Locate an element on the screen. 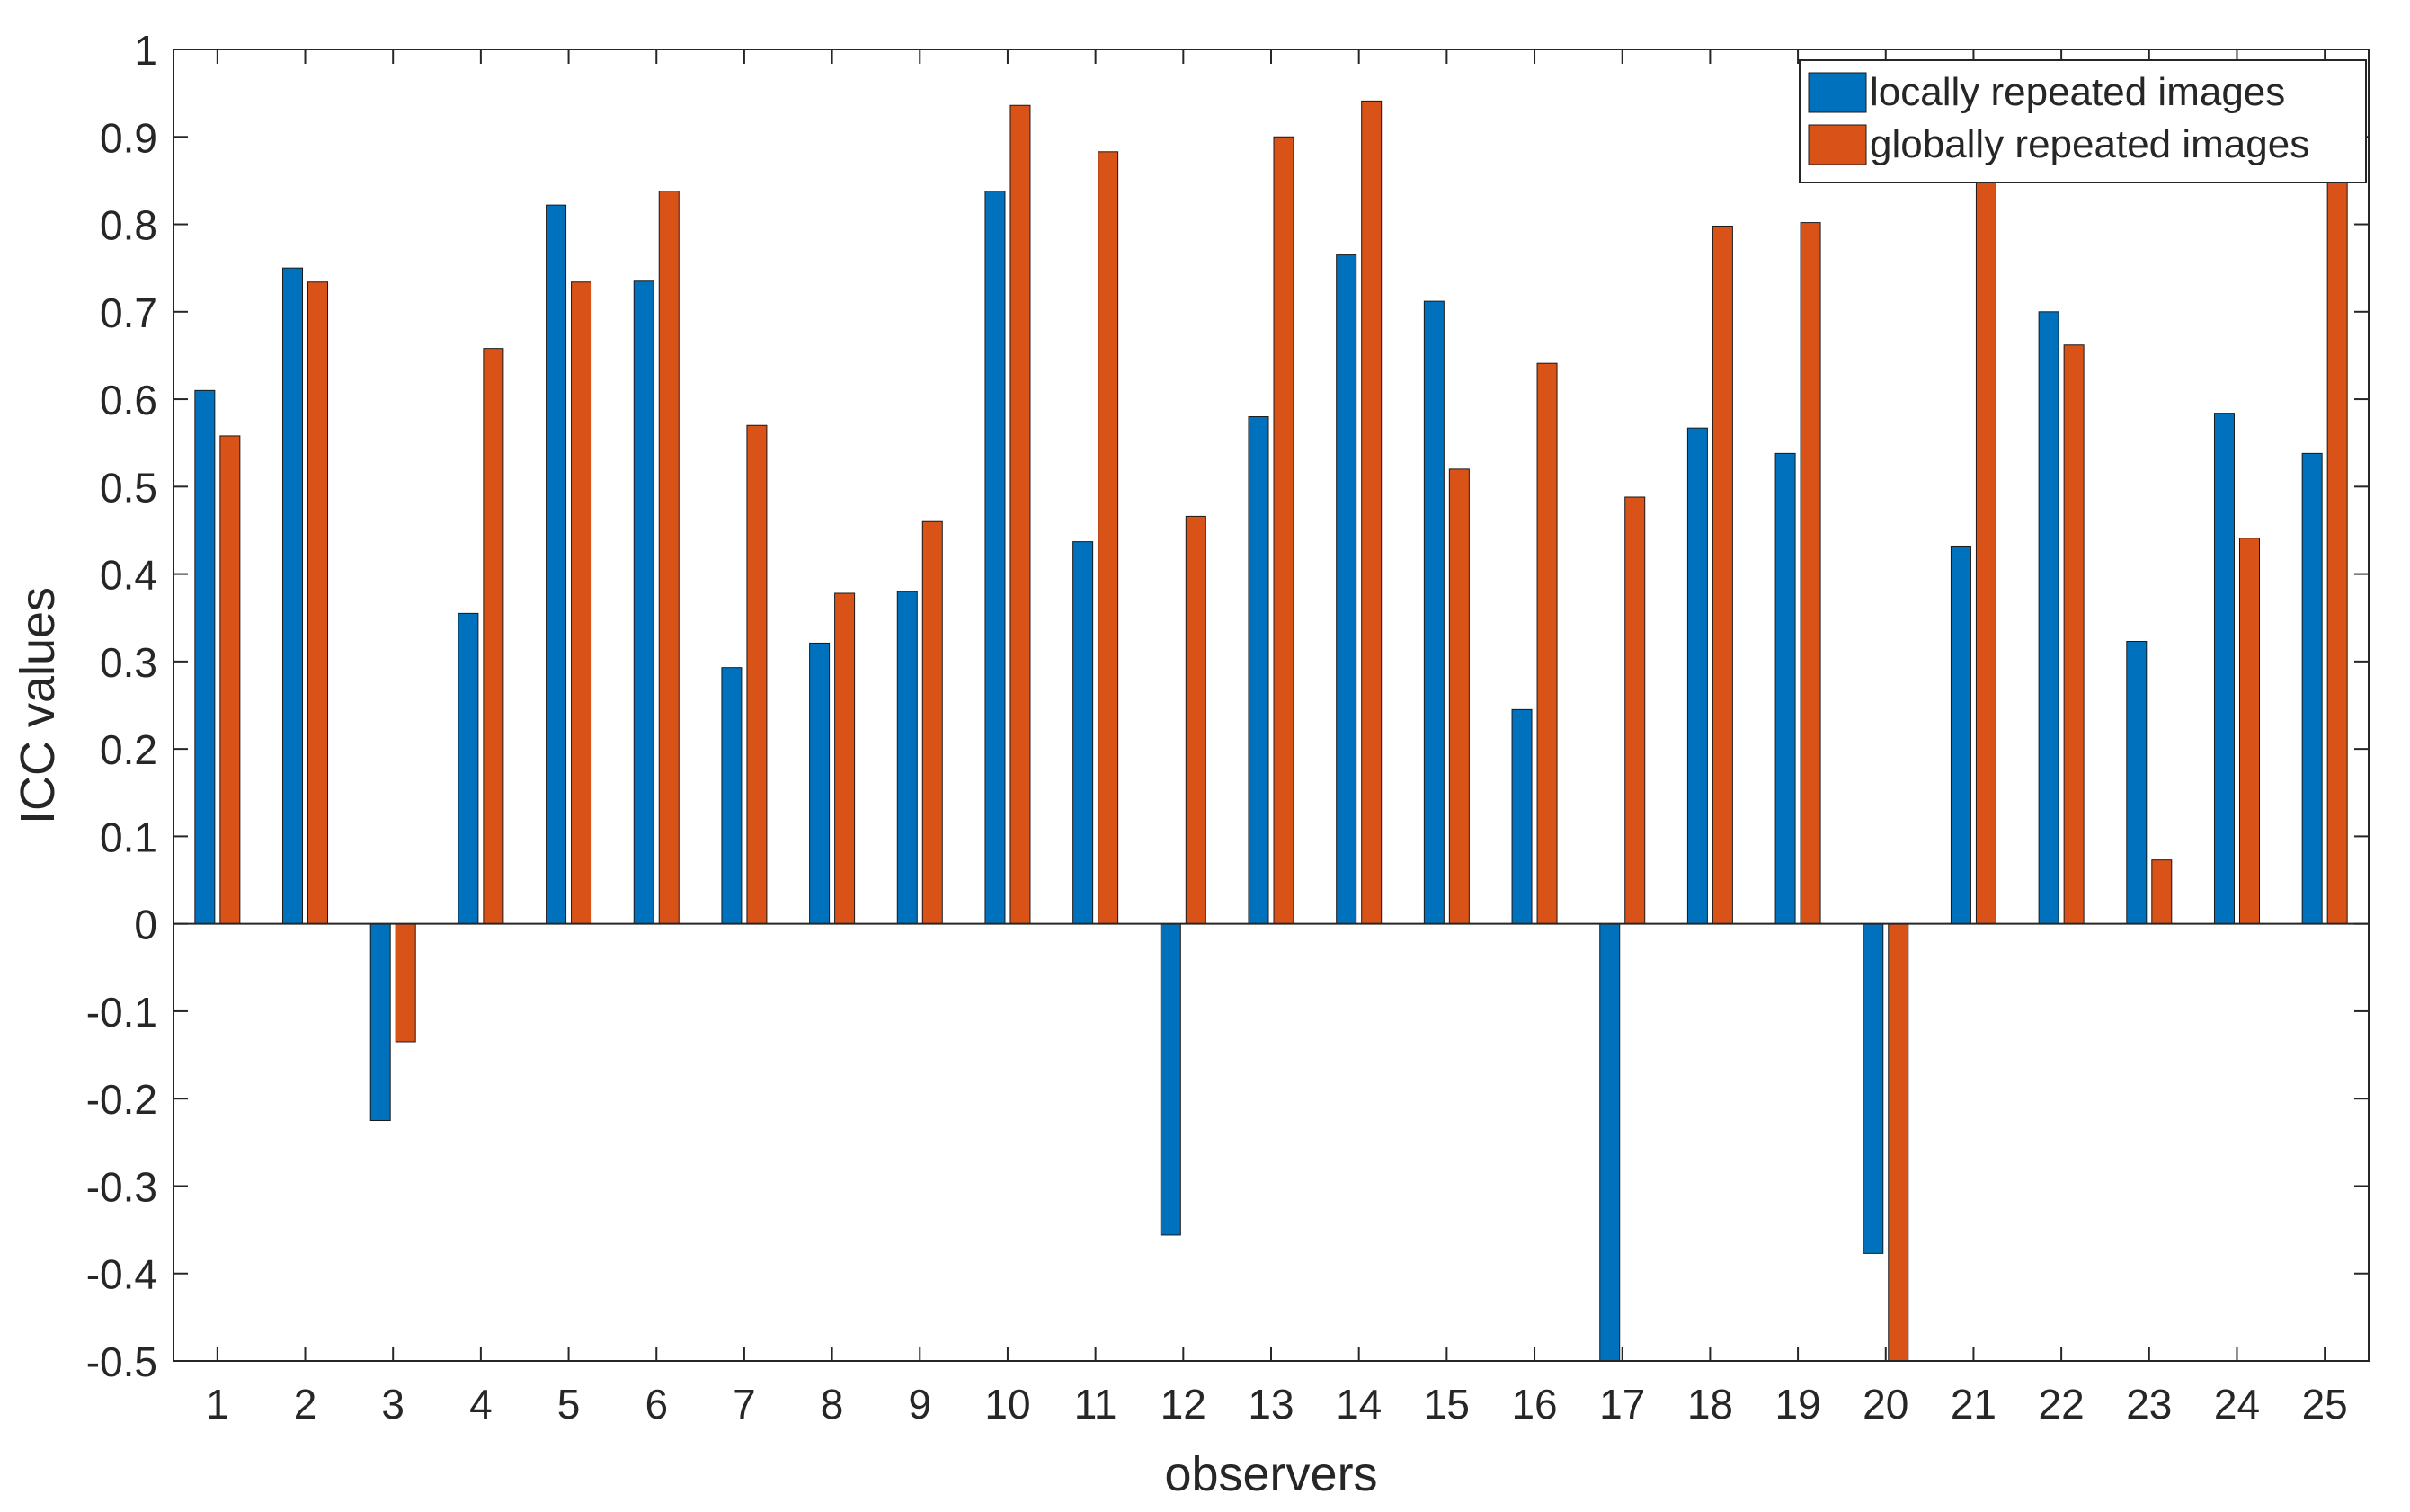  x-axis-label: observers is located at coordinates (1270, 1474).